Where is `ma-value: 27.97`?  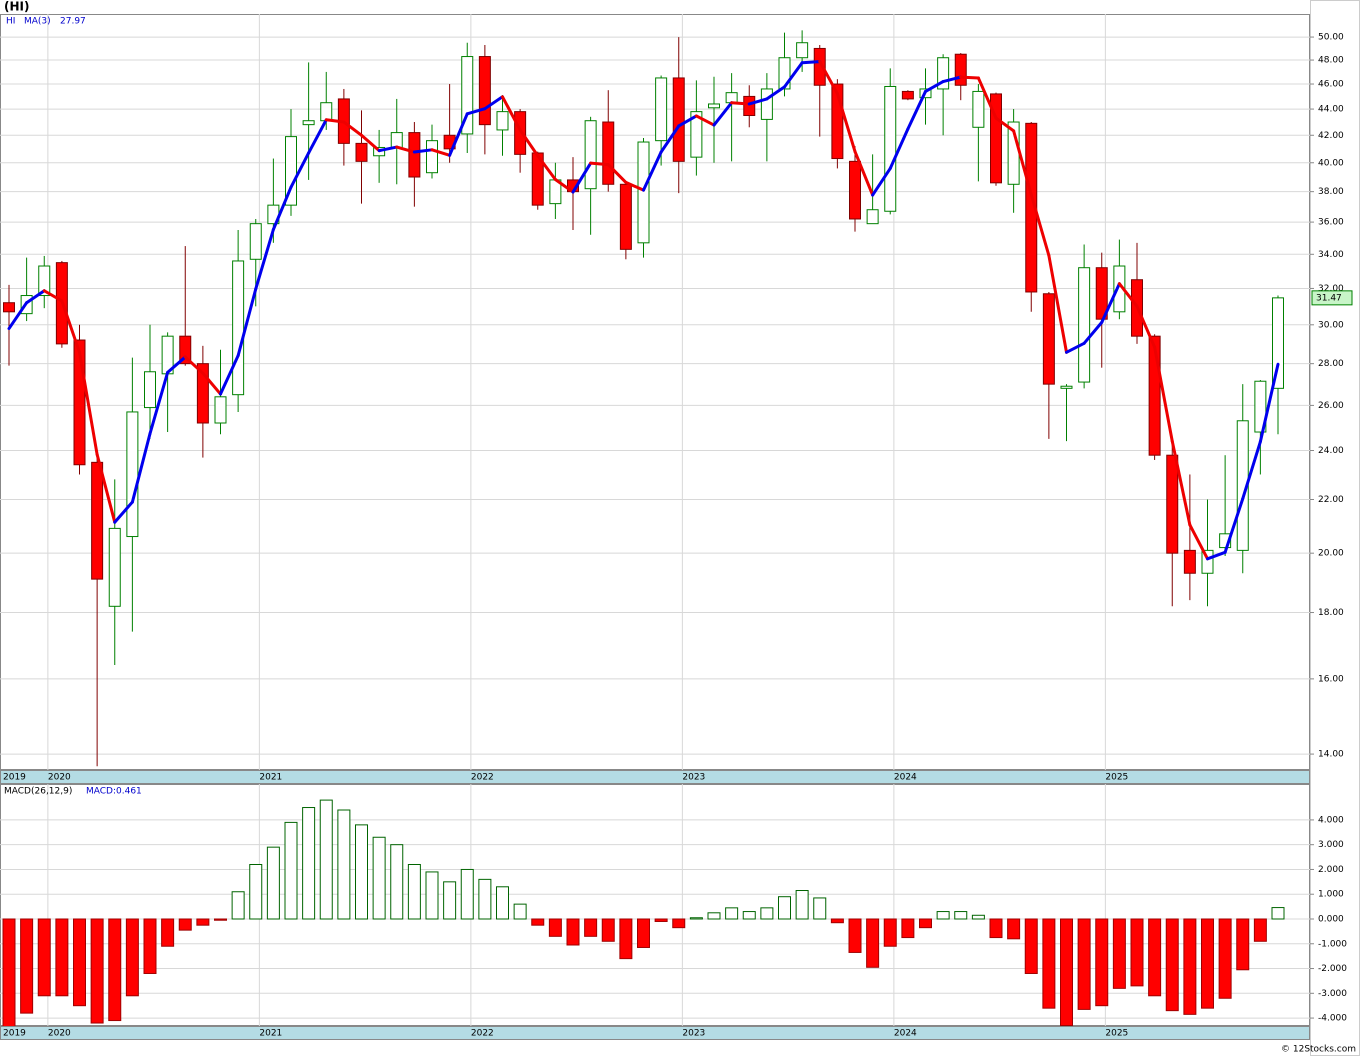
ma-value: 27.97 is located at coordinates (73, 22).